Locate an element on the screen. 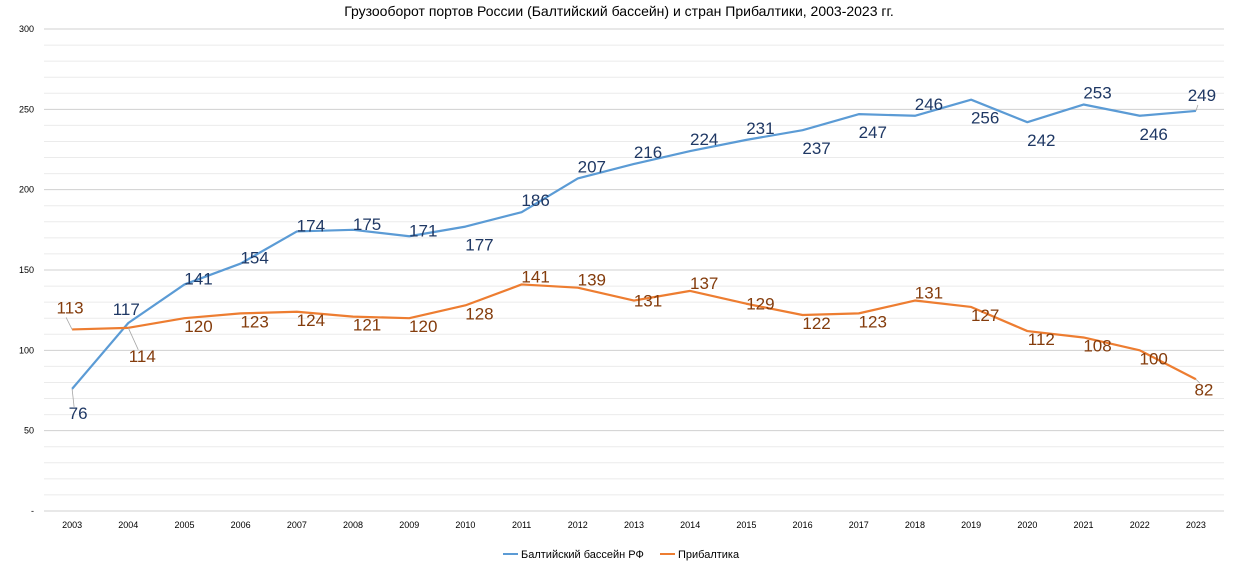  x-tick-label: 2013 is located at coordinates (634, 525).